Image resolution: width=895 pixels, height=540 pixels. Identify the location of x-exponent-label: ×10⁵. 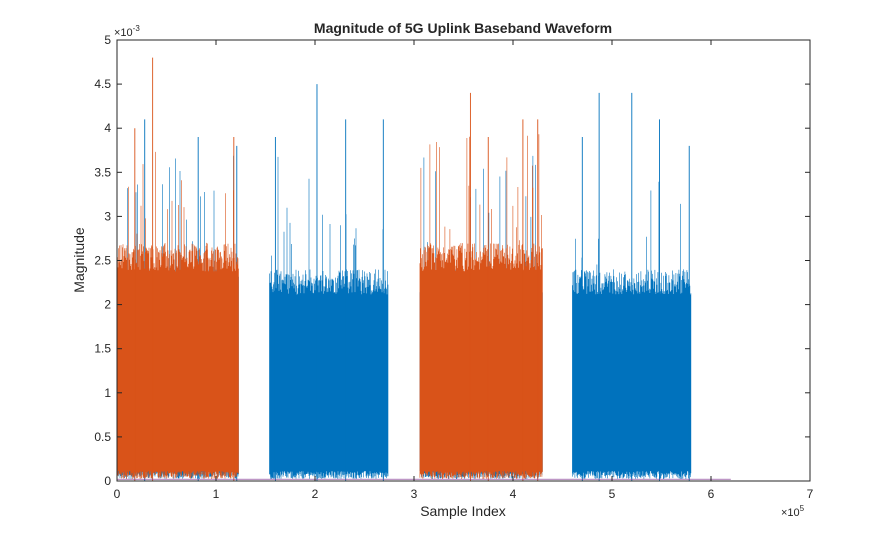
(793, 511).